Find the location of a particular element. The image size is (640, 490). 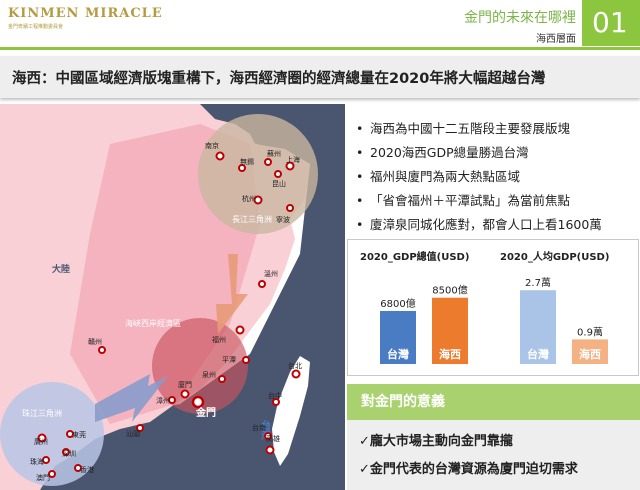

city-label: 溫州 is located at coordinates (271, 273).